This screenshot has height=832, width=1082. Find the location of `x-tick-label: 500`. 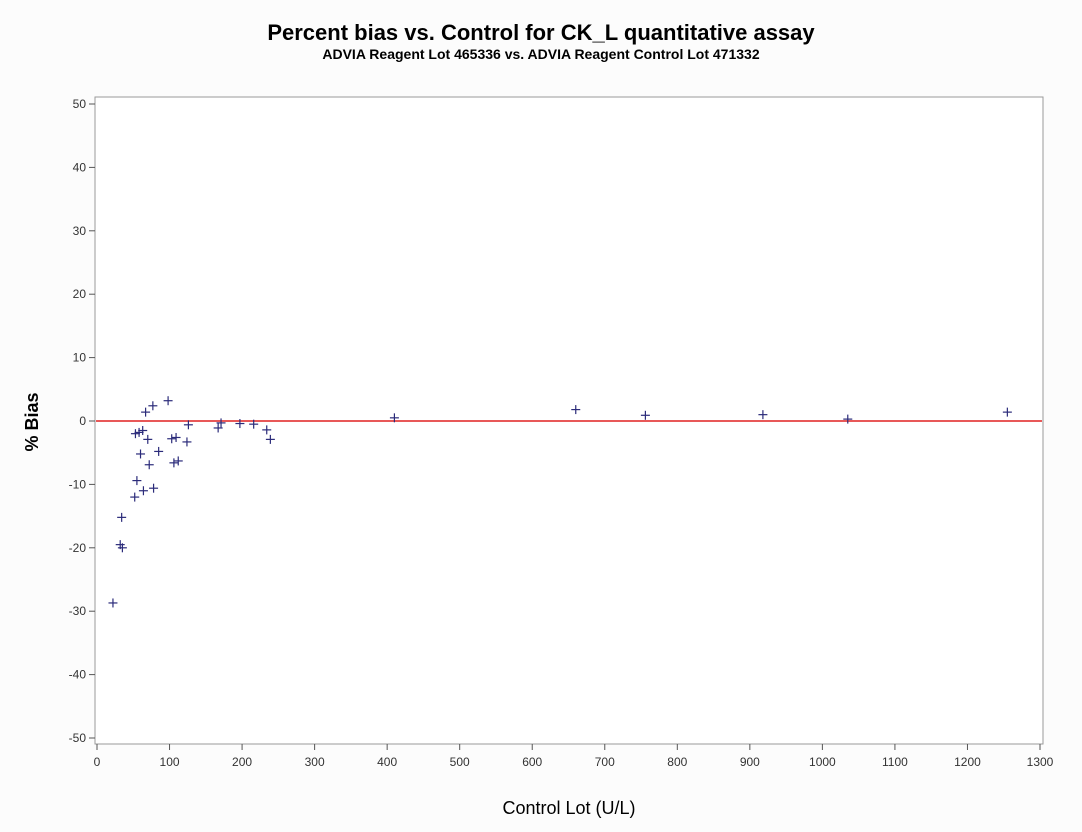

x-tick-label: 500 is located at coordinates (460, 762).